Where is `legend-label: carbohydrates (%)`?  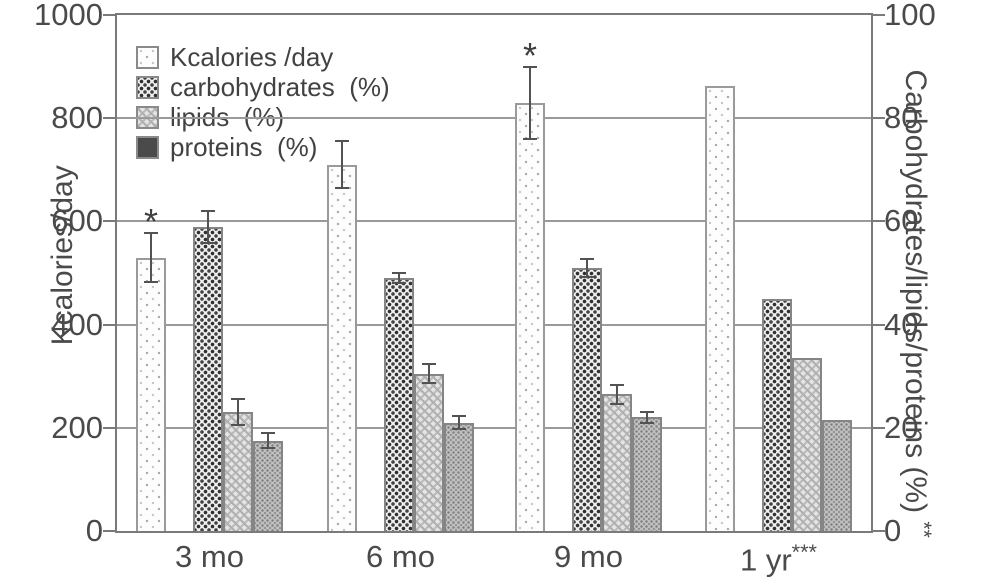 legend-label: carbohydrates (%) is located at coordinates (280, 87).